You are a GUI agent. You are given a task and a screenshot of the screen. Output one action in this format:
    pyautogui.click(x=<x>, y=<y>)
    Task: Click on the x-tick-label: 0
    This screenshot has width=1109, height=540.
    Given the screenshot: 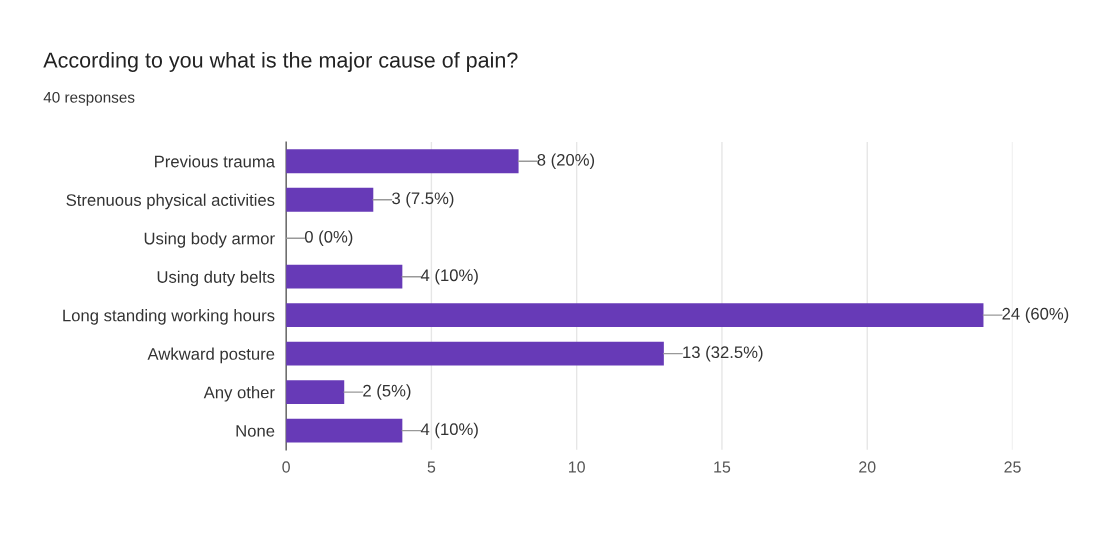 What is the action you would take?
    pyautogui.click(x=286, y=467)
    